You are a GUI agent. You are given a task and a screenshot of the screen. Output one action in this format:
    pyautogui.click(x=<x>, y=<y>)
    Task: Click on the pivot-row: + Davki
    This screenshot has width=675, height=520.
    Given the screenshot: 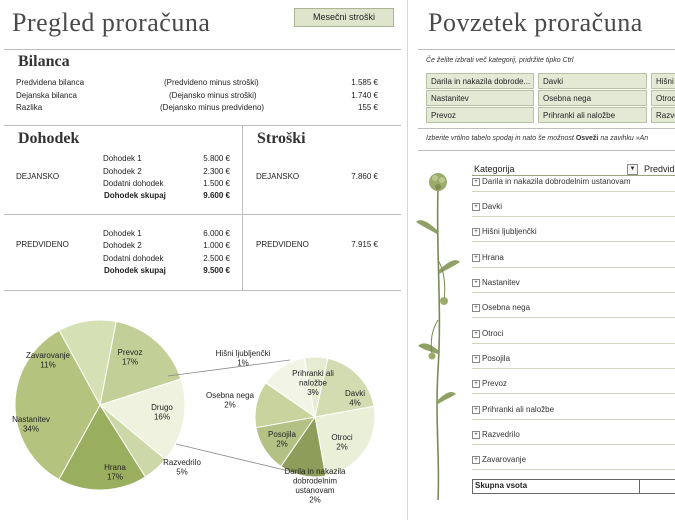 What is the action you would take?
    pyautogui.click(x=573, y=209)
    